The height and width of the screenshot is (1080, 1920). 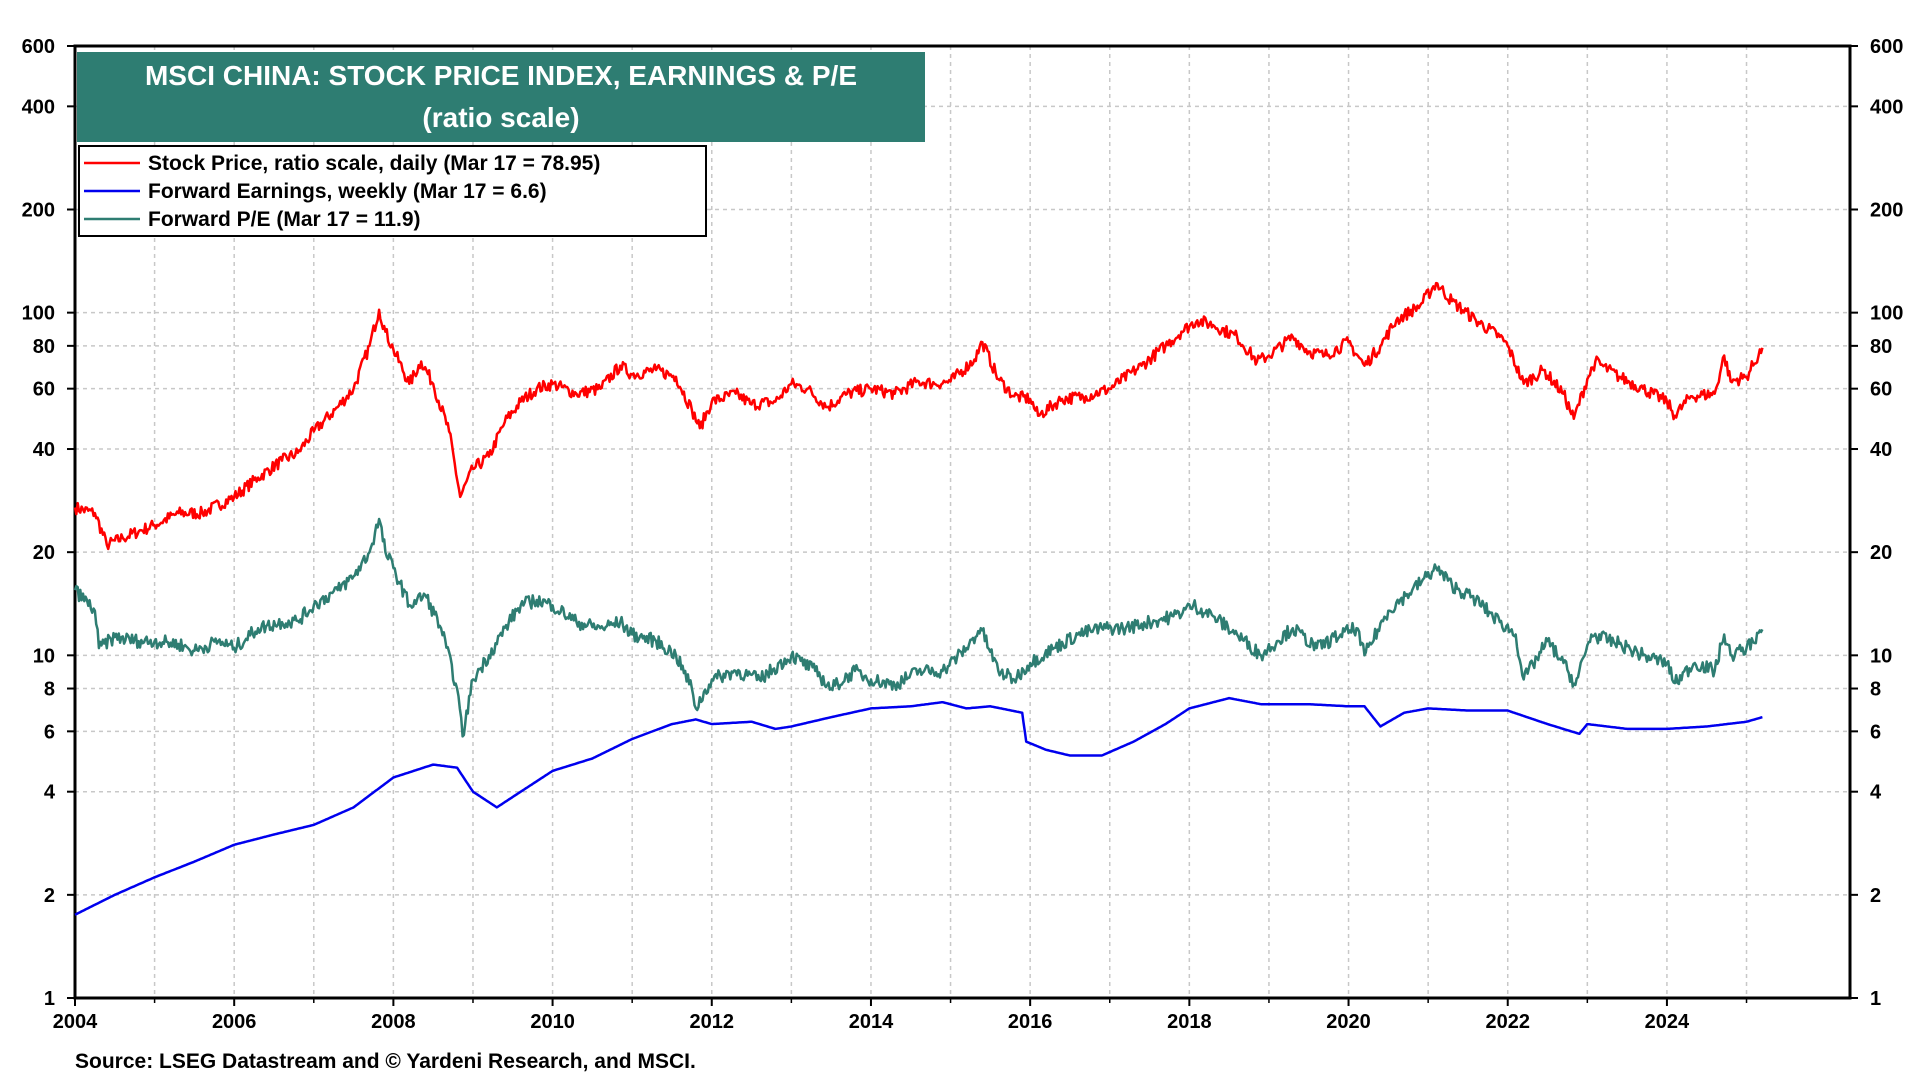 What do you see at coordinates (1881, 656) in the screenshot?
I see `y-tick-label-right: 10` at bounding box center [1881, 656].